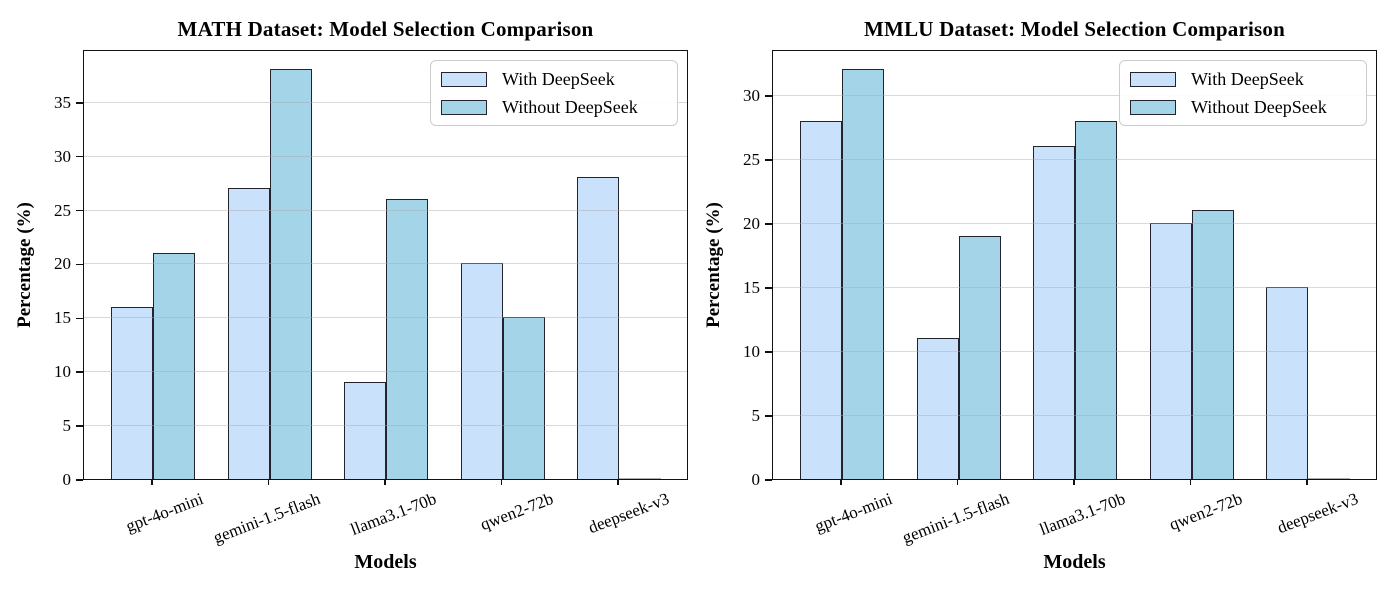 This screenshot has width=1400, height=600. I want to click on chart-title: MMLU Dataset: Model Selection Comparison, so click(1074, 29).